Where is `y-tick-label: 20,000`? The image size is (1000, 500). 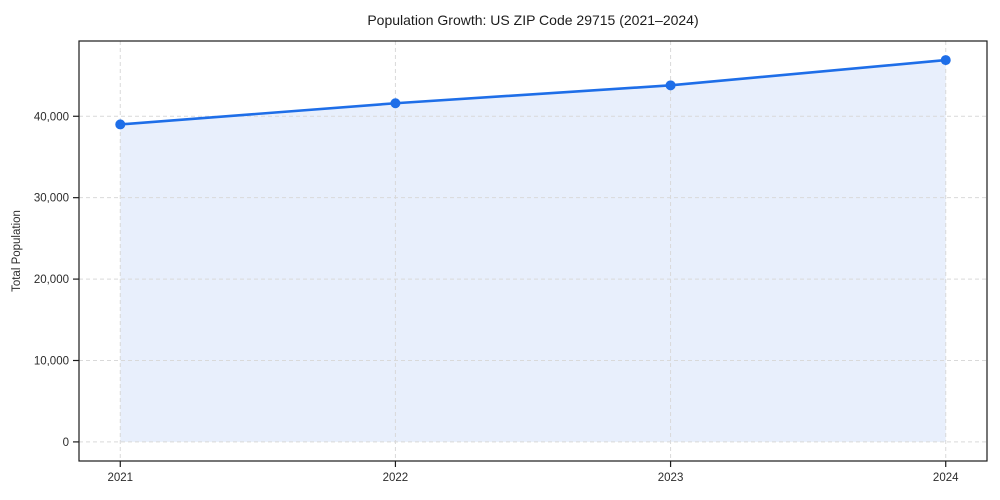
y-tick-label: 20,000 is located at coordinates (51, 280).